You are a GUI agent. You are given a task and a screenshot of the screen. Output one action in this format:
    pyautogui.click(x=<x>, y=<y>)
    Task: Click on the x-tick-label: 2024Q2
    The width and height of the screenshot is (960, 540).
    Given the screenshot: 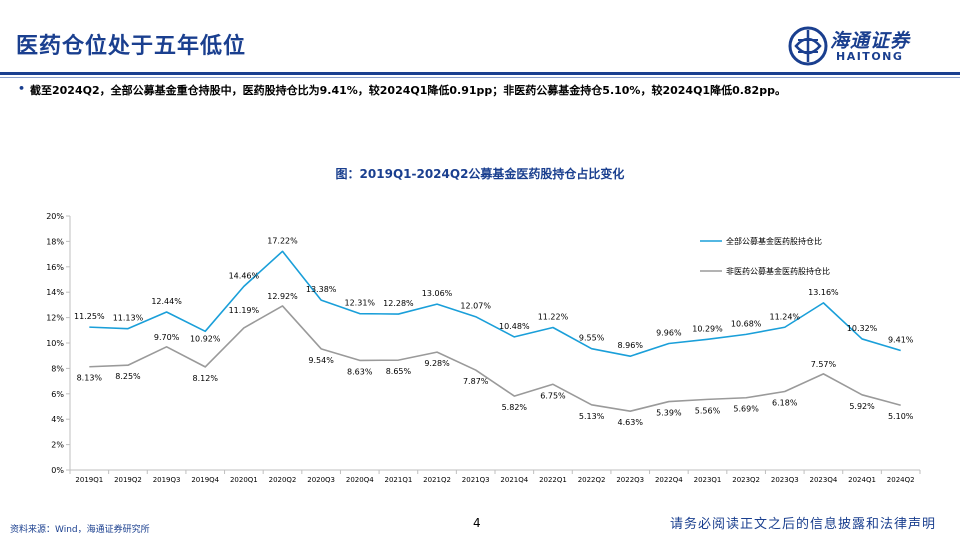 What is the action you would take?
    pyautogui.click(x=901, y=480)
    